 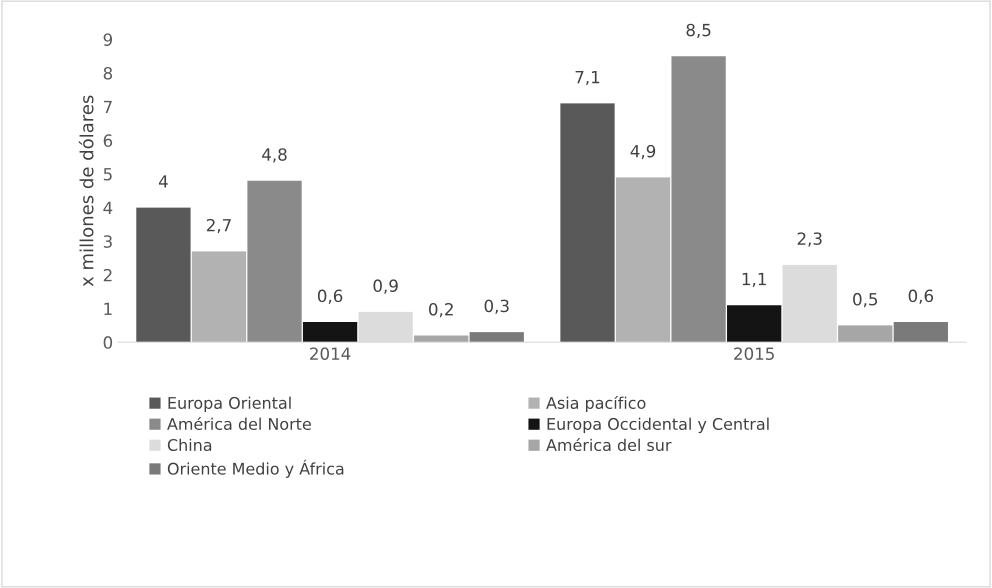 What do you see at coordinates (107, 208) in the screenshot?
I see `y-tick-label: 4` at bounding box center [107, 208].